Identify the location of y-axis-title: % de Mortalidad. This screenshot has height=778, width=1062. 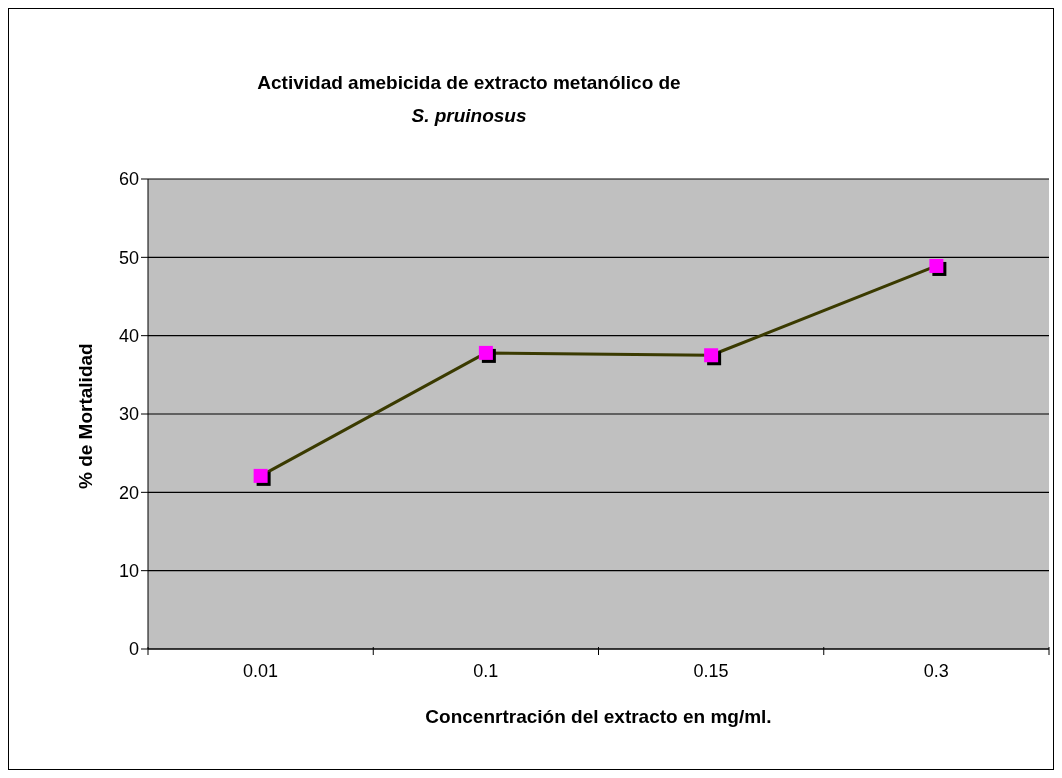
(85, 416).